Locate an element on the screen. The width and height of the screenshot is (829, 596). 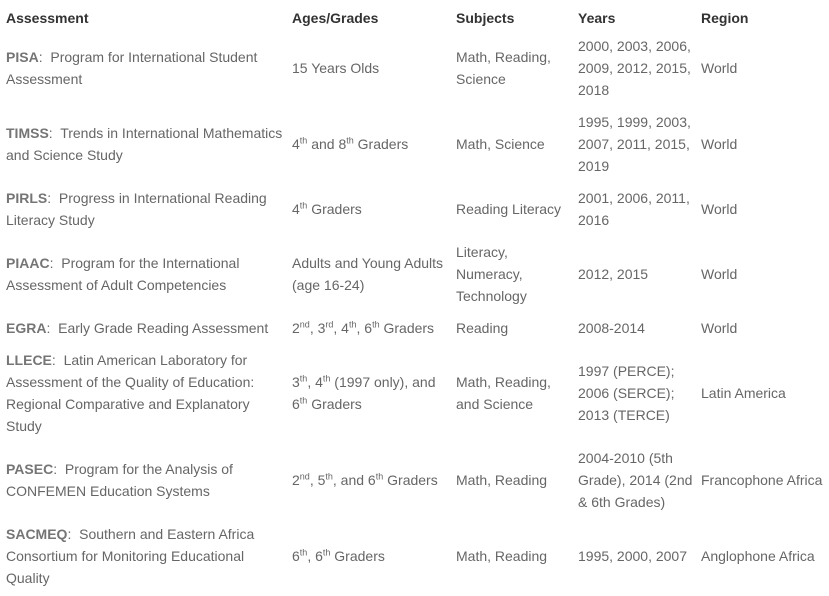
ages-cell: 2nd, 5th, and 6th Graders is located at coordinates (368, 480).